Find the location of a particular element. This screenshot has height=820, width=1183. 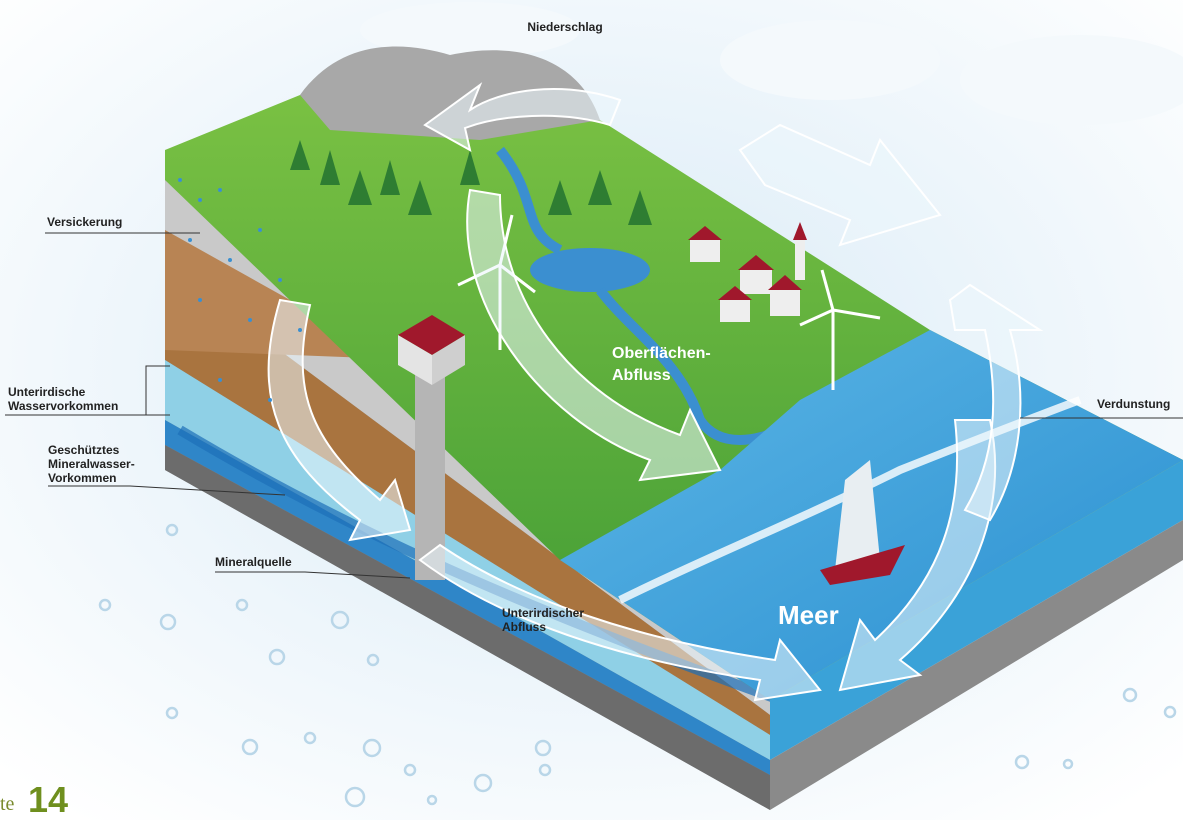

page-prefix: te is located at coordinates (7, 804).